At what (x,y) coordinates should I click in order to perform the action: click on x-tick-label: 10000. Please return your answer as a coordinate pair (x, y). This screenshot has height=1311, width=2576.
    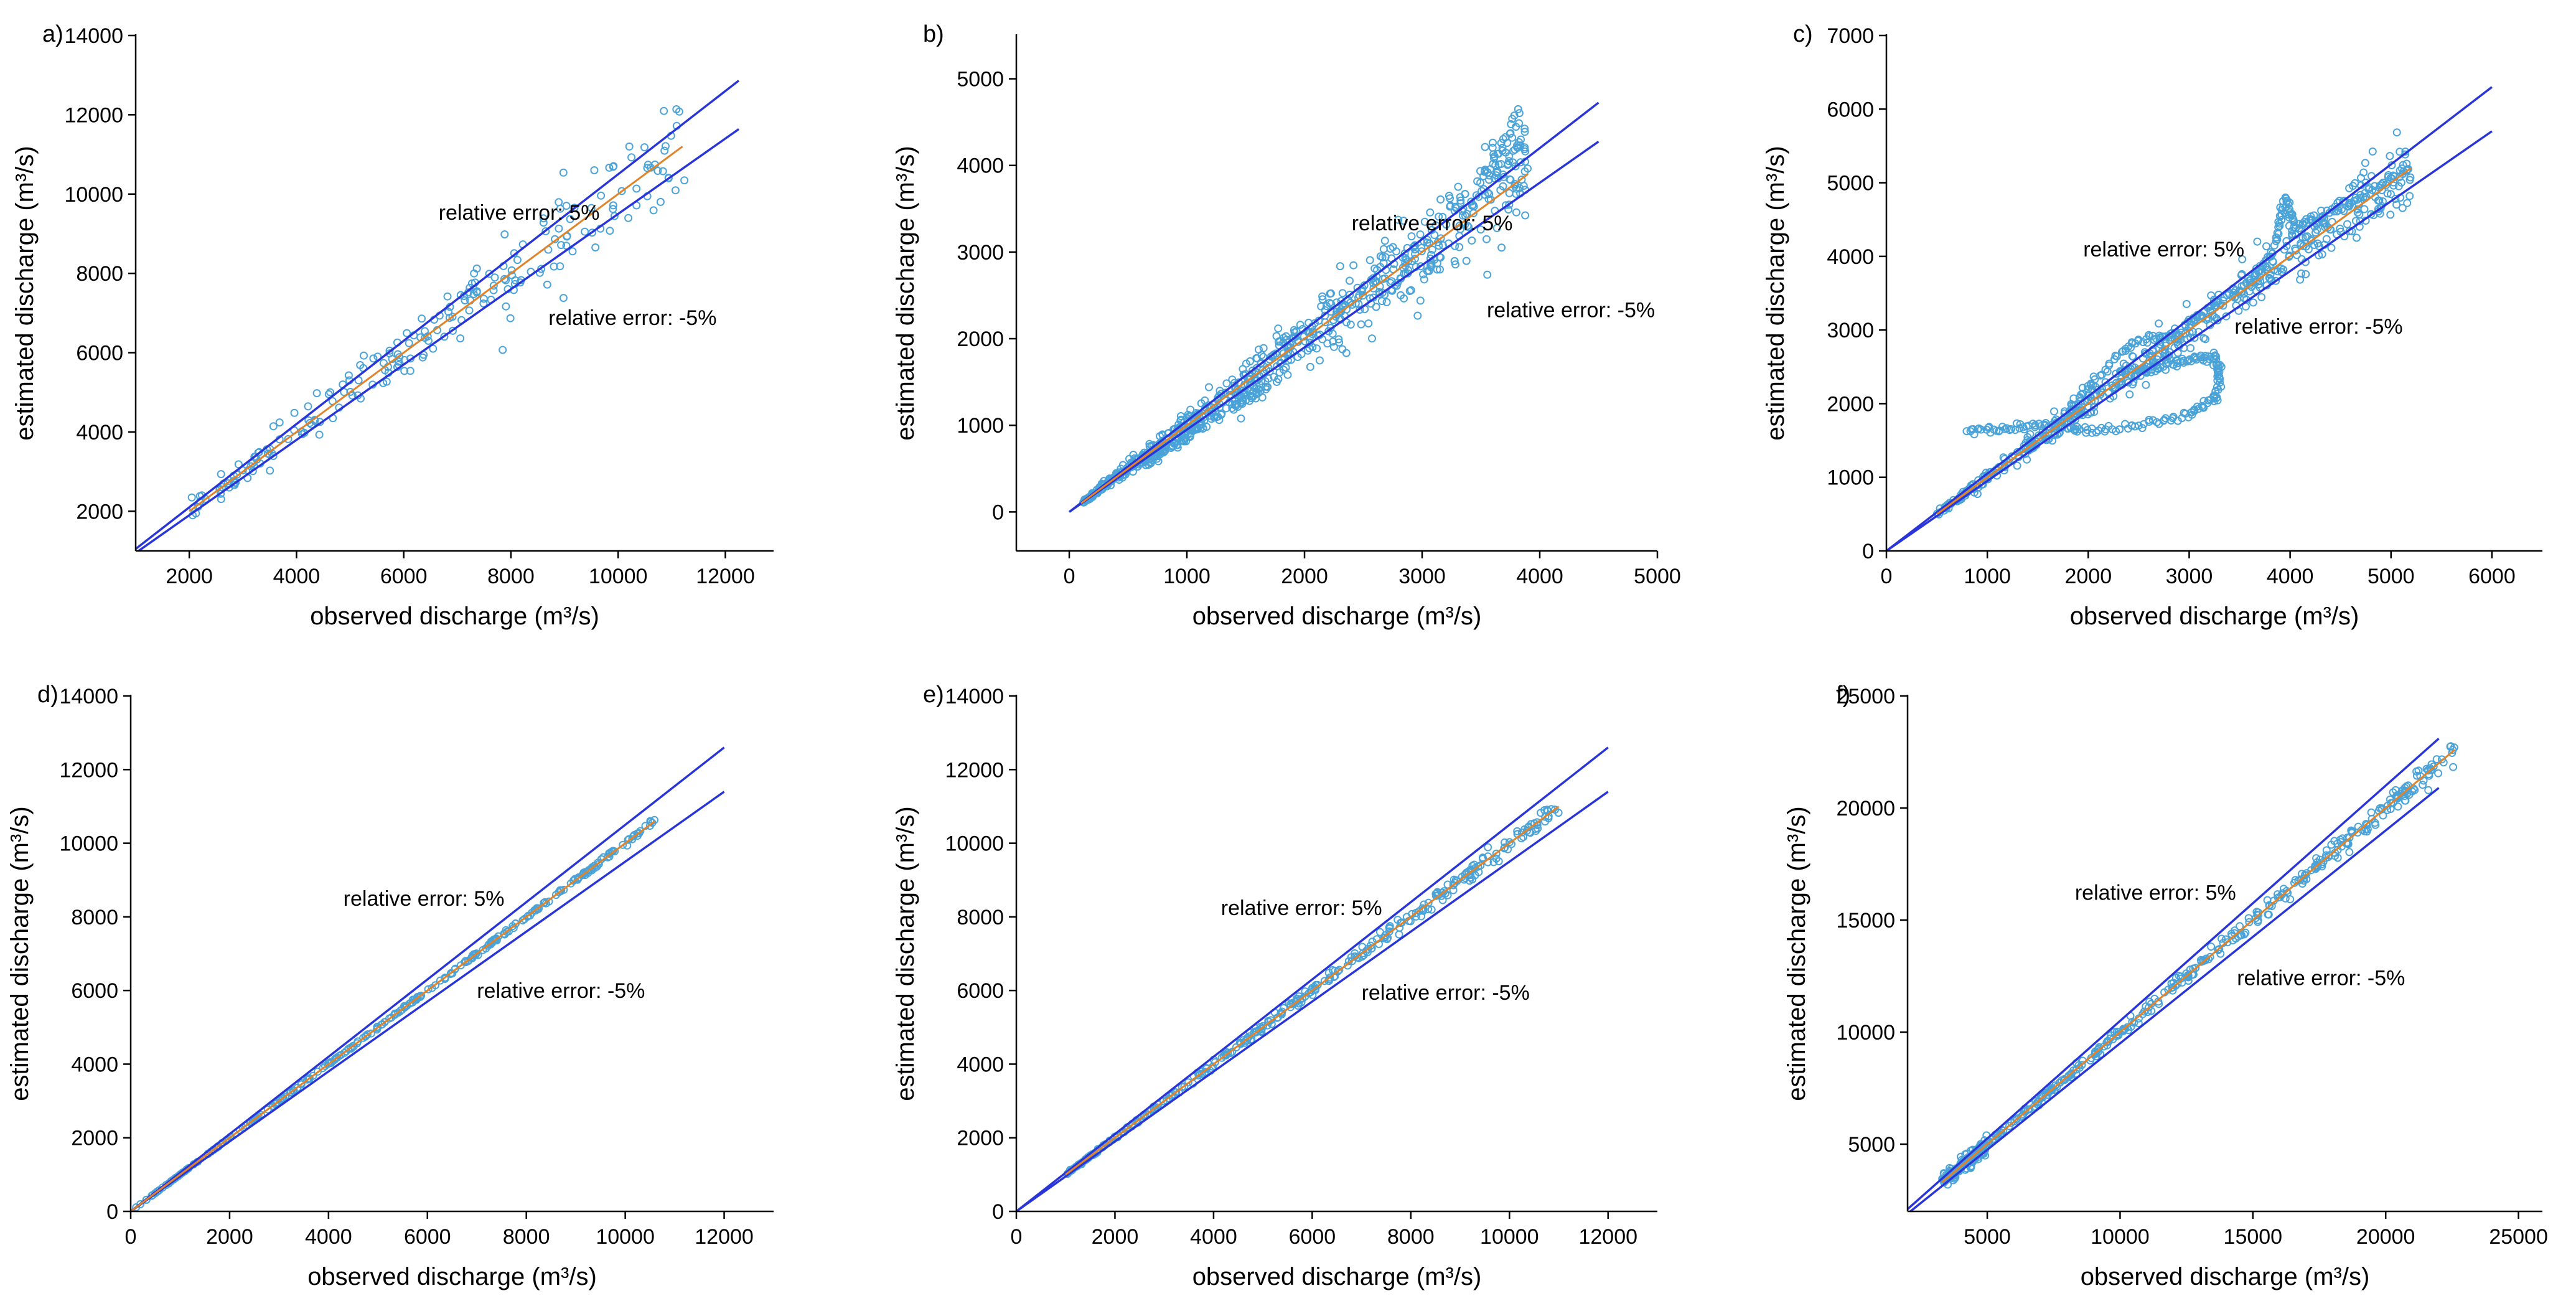
    Looking at the image, I should click on (1509, 1237).